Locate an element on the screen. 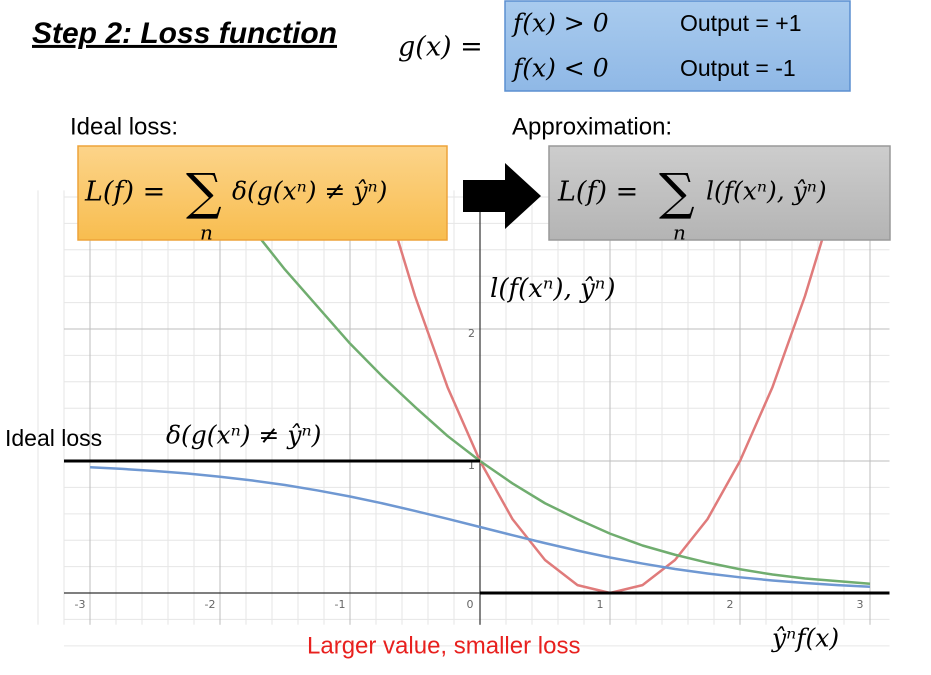 The height and width of the screenshot is (675, 931). x-tick-label: 3 is located at coordinates (860, 604).